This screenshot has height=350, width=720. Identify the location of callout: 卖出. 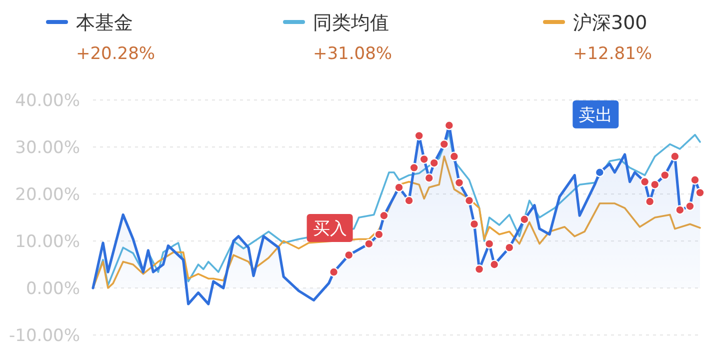
(595, 114).